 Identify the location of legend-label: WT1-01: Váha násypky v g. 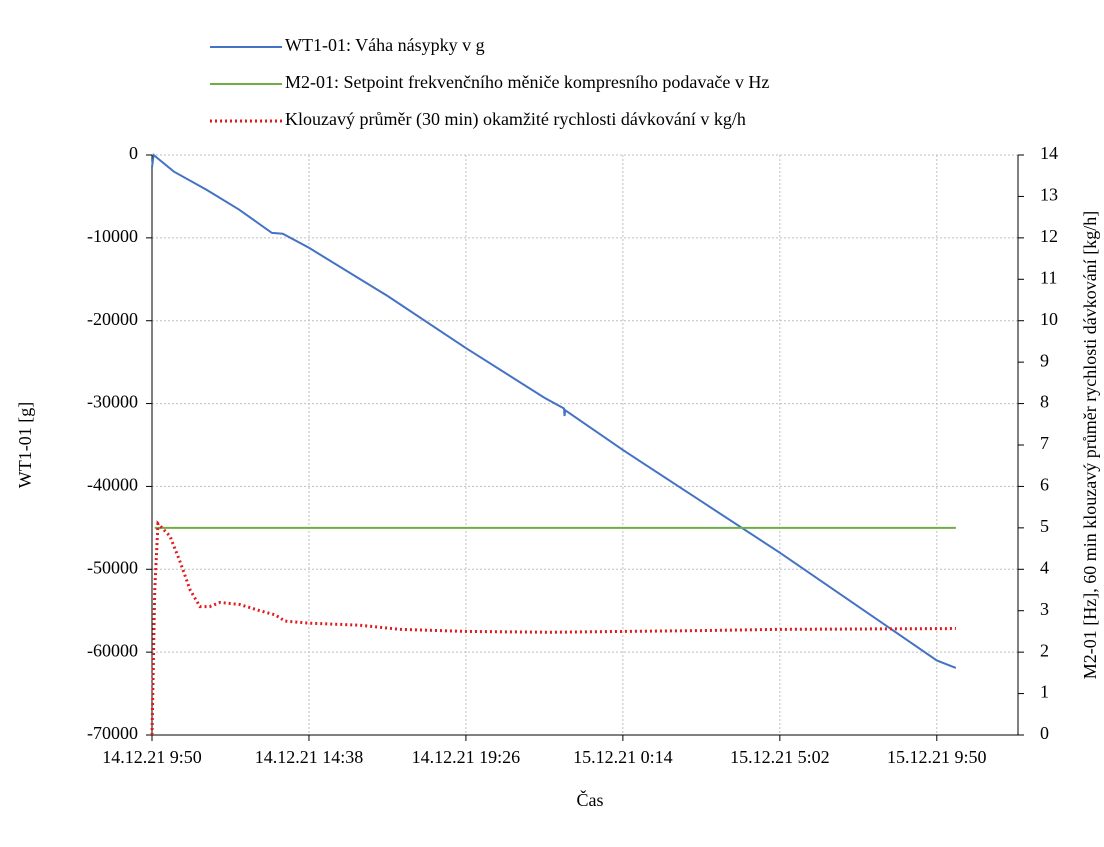
(385, 45).